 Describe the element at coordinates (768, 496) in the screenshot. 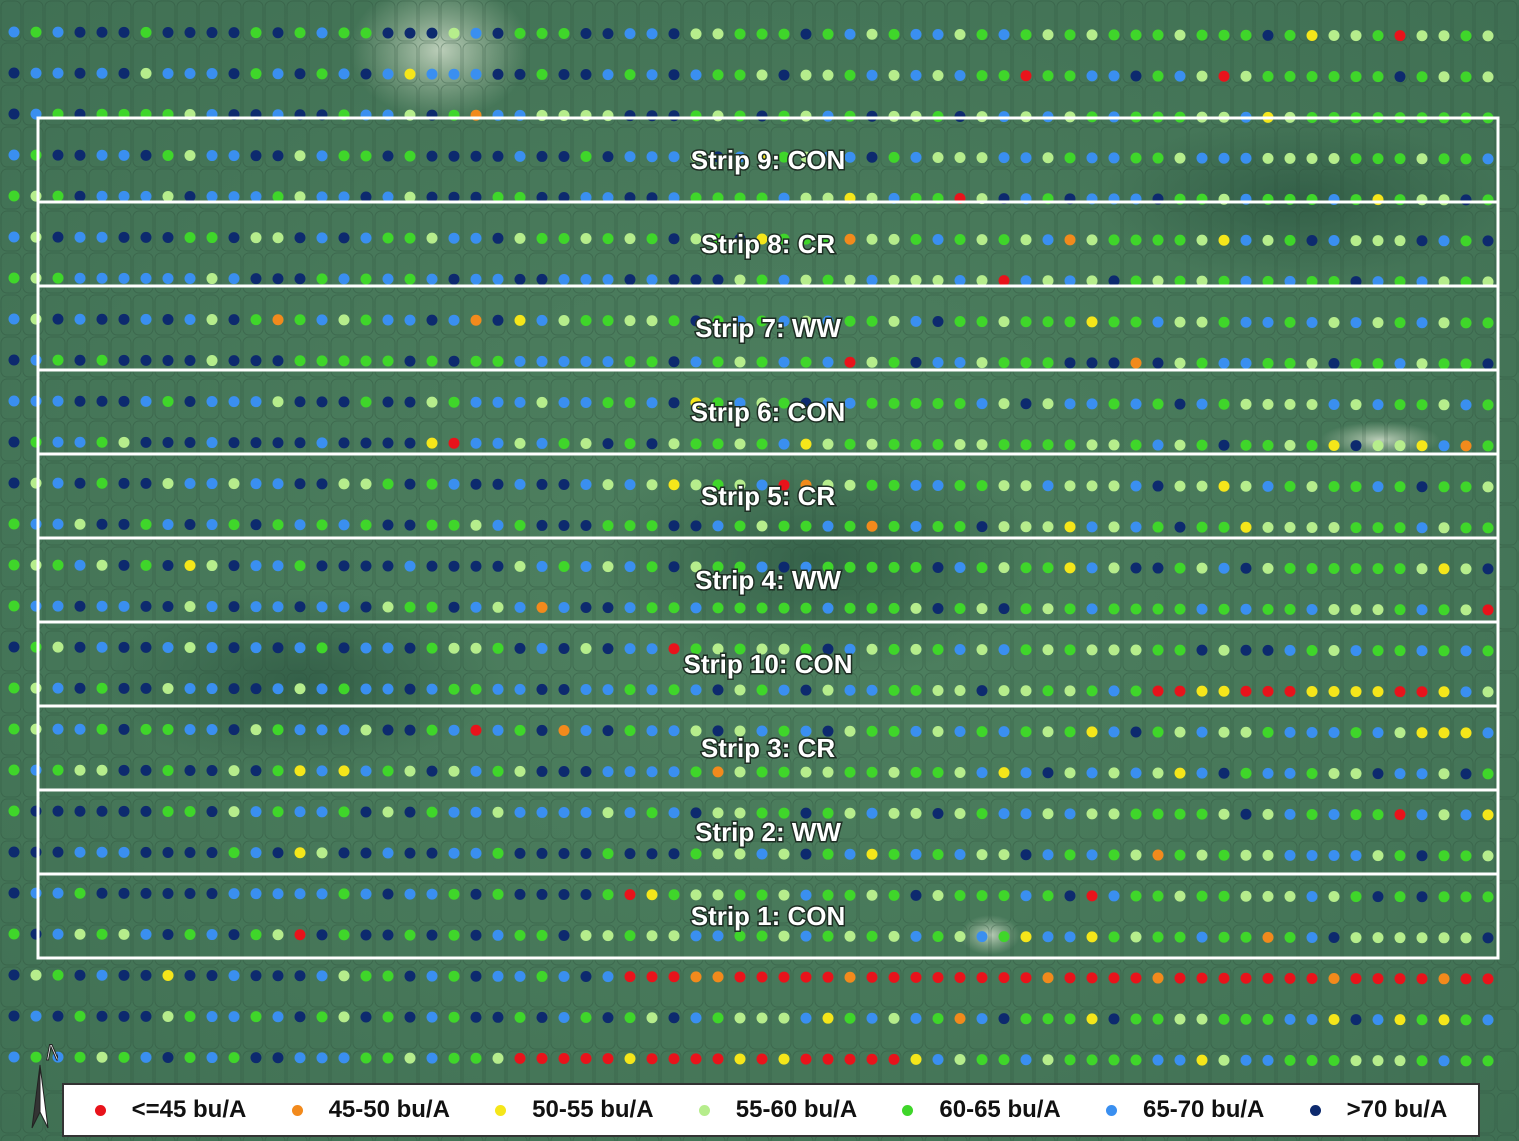

I see `strip-label: Strip 5: CR` at that location.